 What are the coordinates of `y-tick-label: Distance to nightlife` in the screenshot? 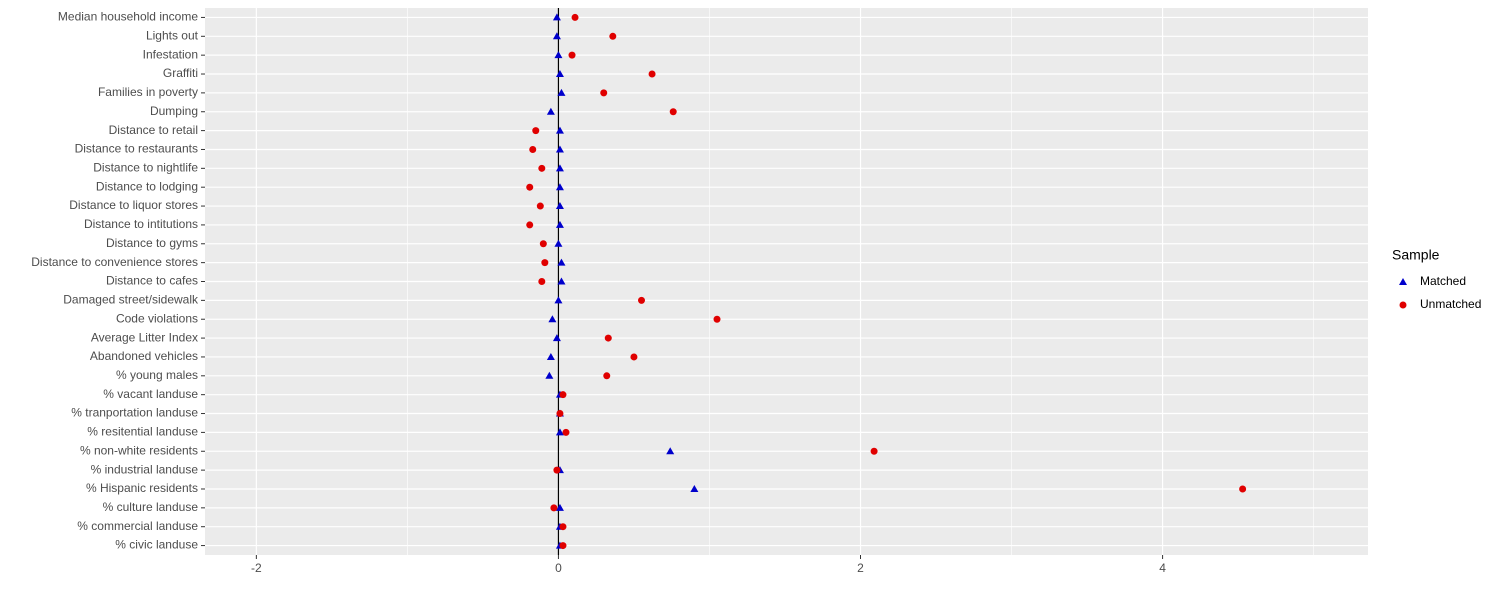 It's located at (145, 167).